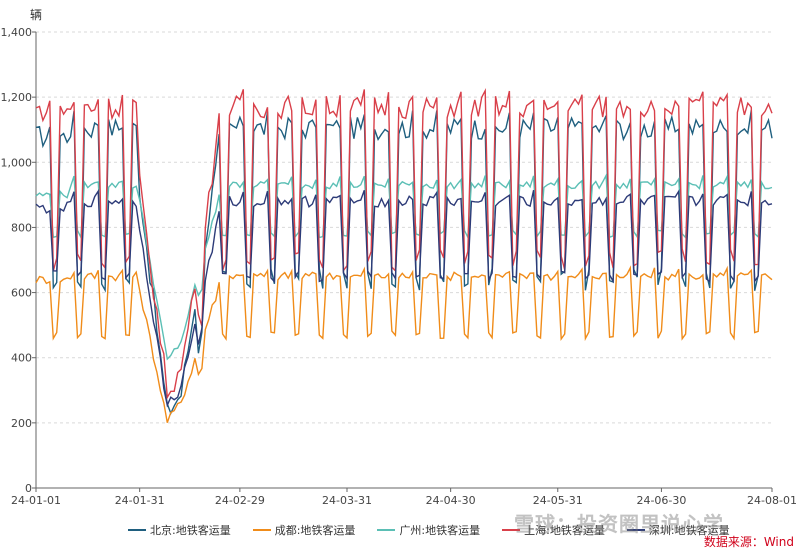 Image resolution: width=800 pixels, height=550 pixels. I want to click on y-tick-label: 800, so click(21, 227).